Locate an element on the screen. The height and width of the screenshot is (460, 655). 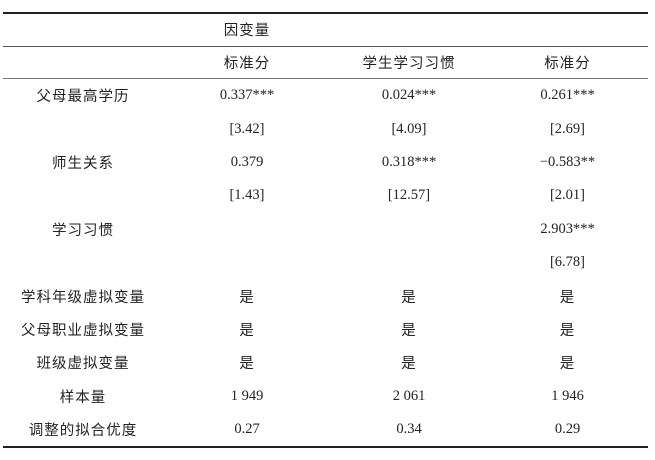
table-row: [3.42] [4.09] [2.69] is located at coordinates (325, 128).